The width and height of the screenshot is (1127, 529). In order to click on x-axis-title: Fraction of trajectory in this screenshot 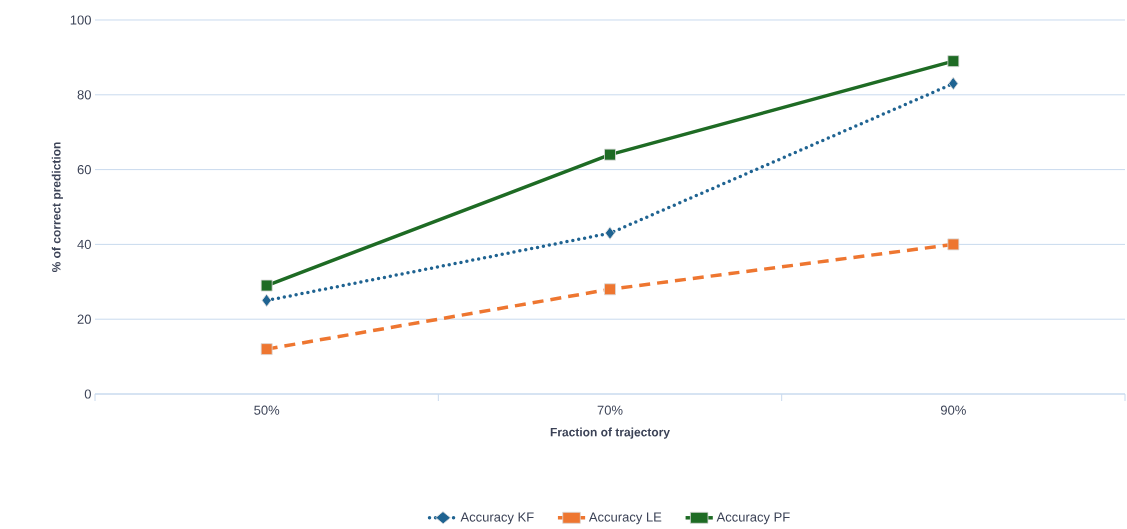, I will do `click(610, 433)`.